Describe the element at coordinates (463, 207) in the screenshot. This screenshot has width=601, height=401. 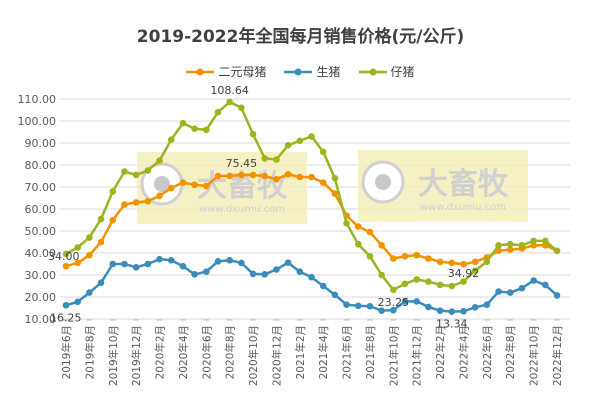
I see `watermark-url: www.dxumu.com` at that location.